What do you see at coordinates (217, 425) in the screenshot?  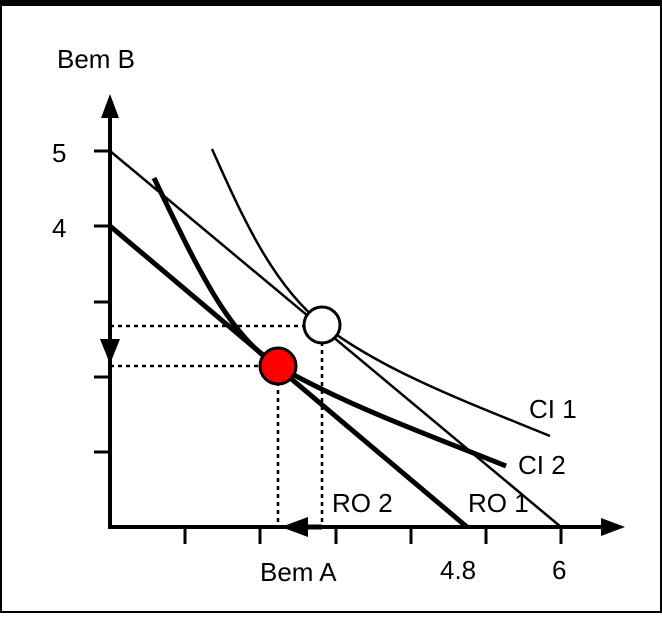 I see `guide-lines` at bounding box center [217, 425].